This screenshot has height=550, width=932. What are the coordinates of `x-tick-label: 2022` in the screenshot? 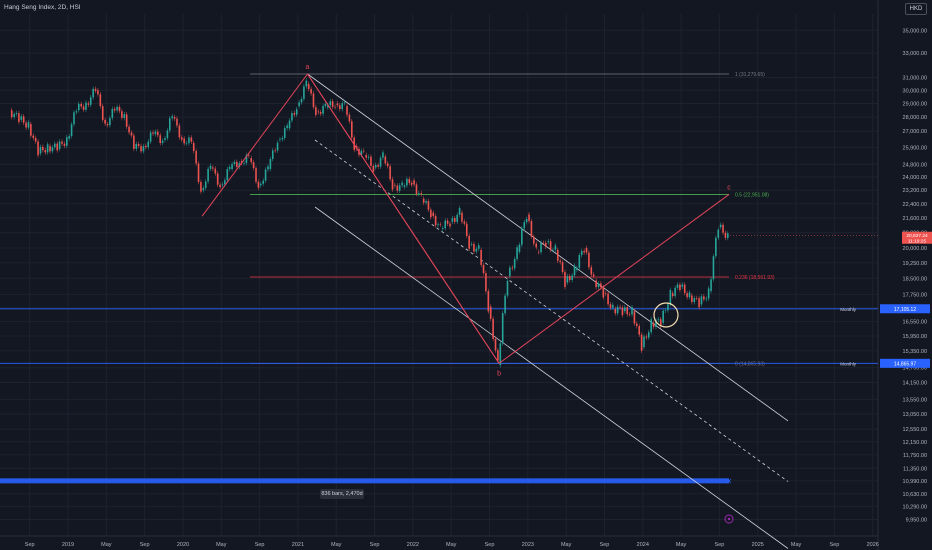 It's located at (413, 545).